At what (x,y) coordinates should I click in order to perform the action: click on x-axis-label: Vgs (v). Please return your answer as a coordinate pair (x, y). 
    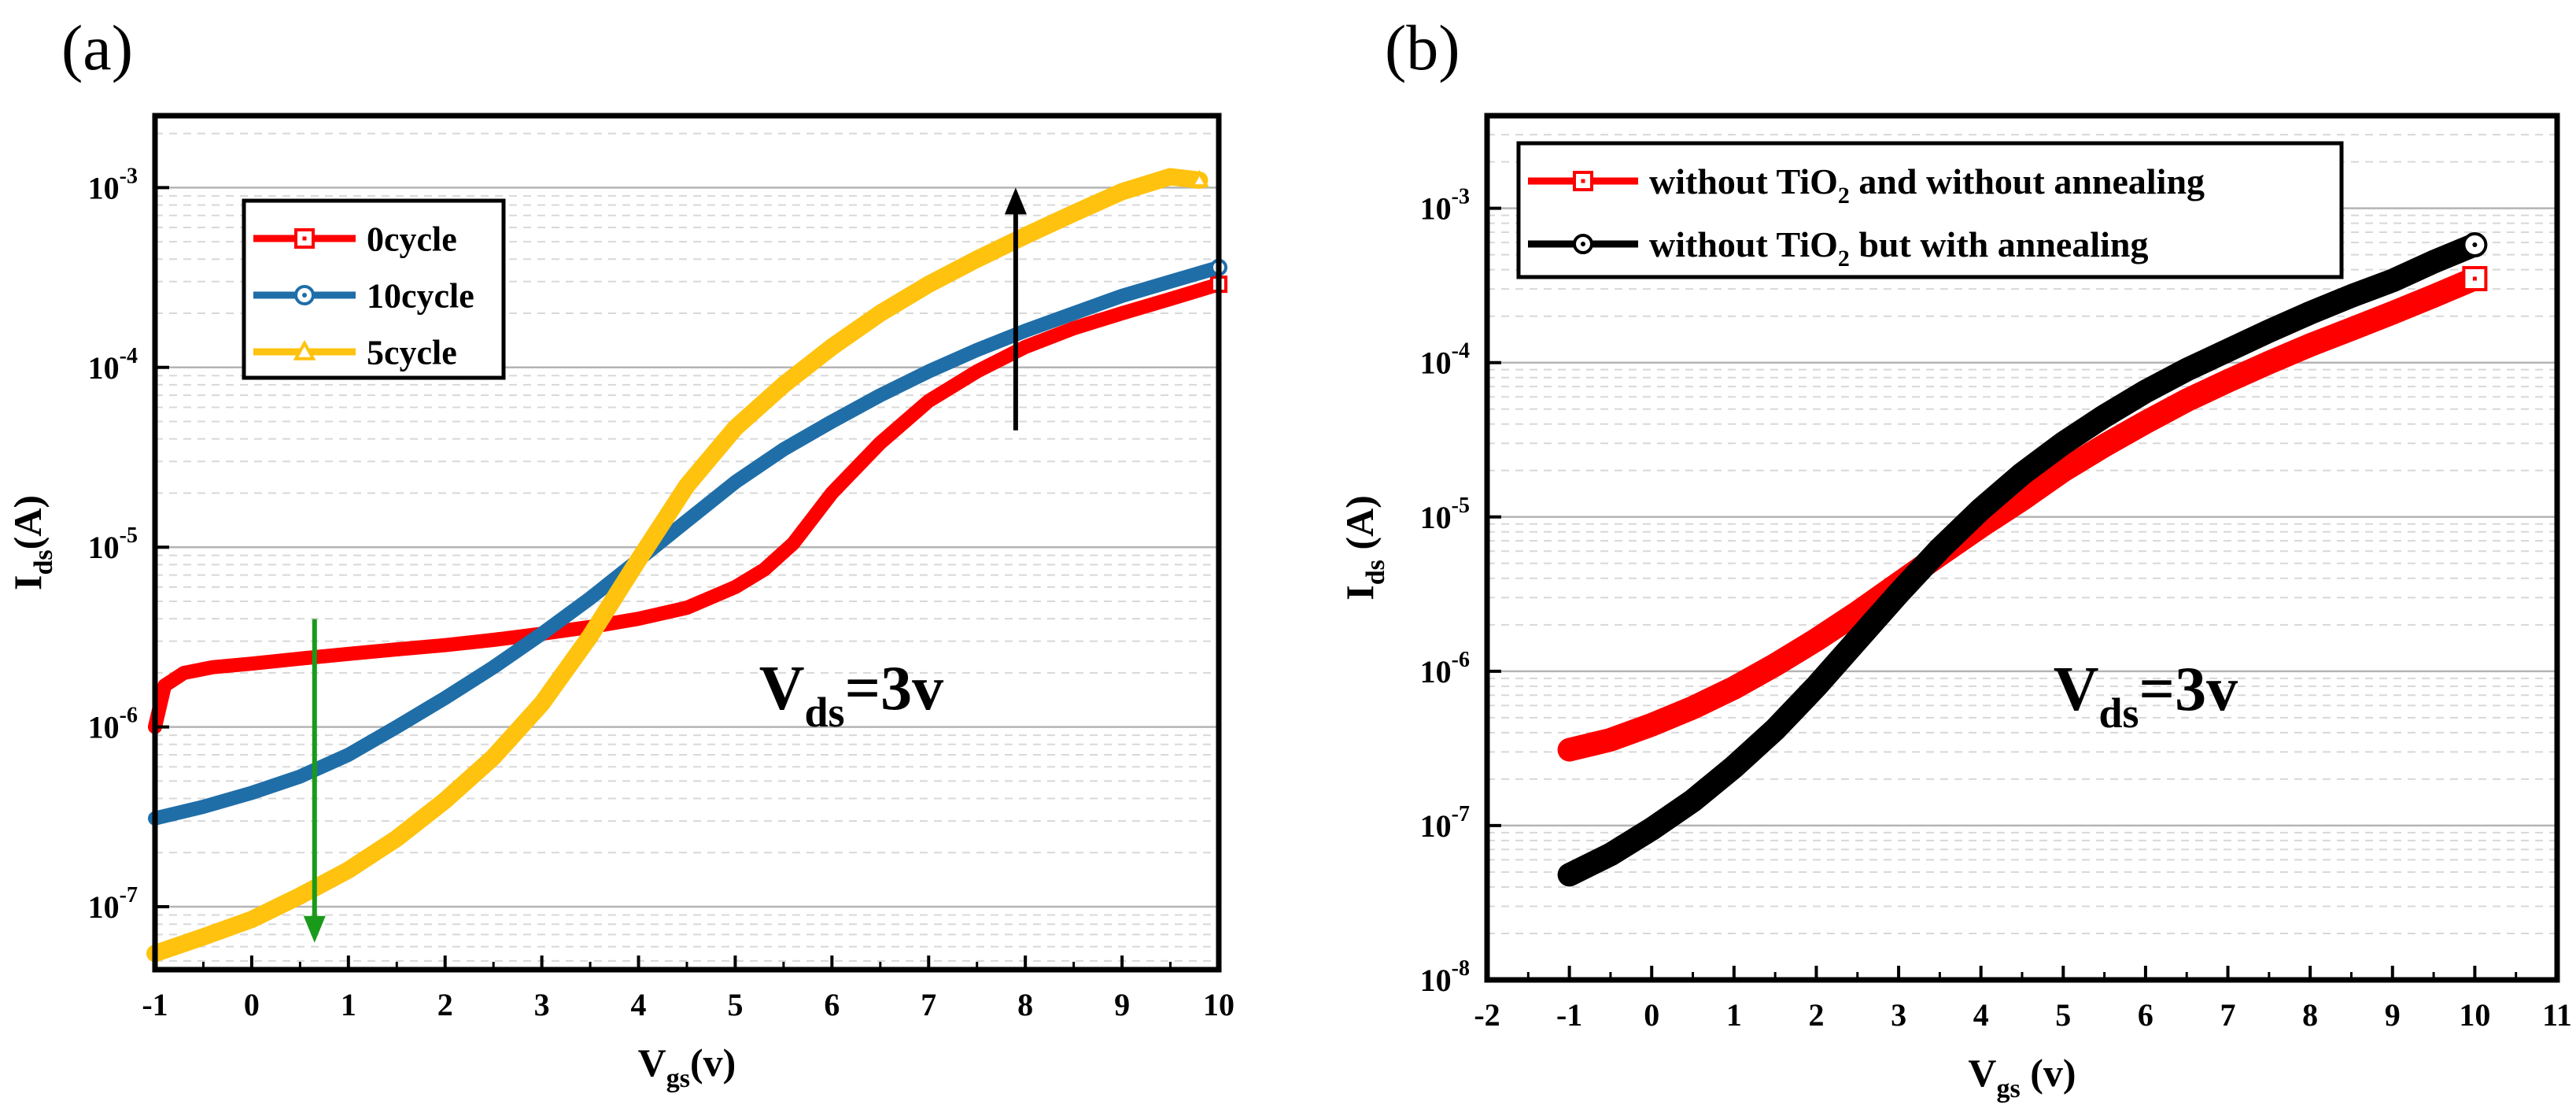
    Looking at the image, I should click on (2022, 1077).